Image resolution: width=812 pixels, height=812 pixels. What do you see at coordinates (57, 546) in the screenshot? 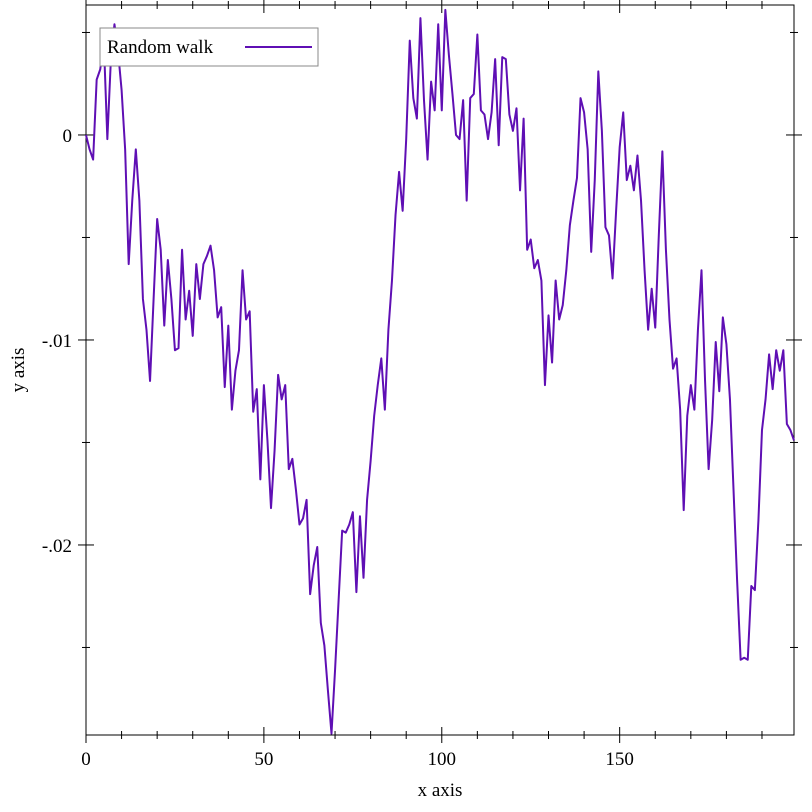
I see `y-tick-label: -.02` at bounding box center [57, 546].